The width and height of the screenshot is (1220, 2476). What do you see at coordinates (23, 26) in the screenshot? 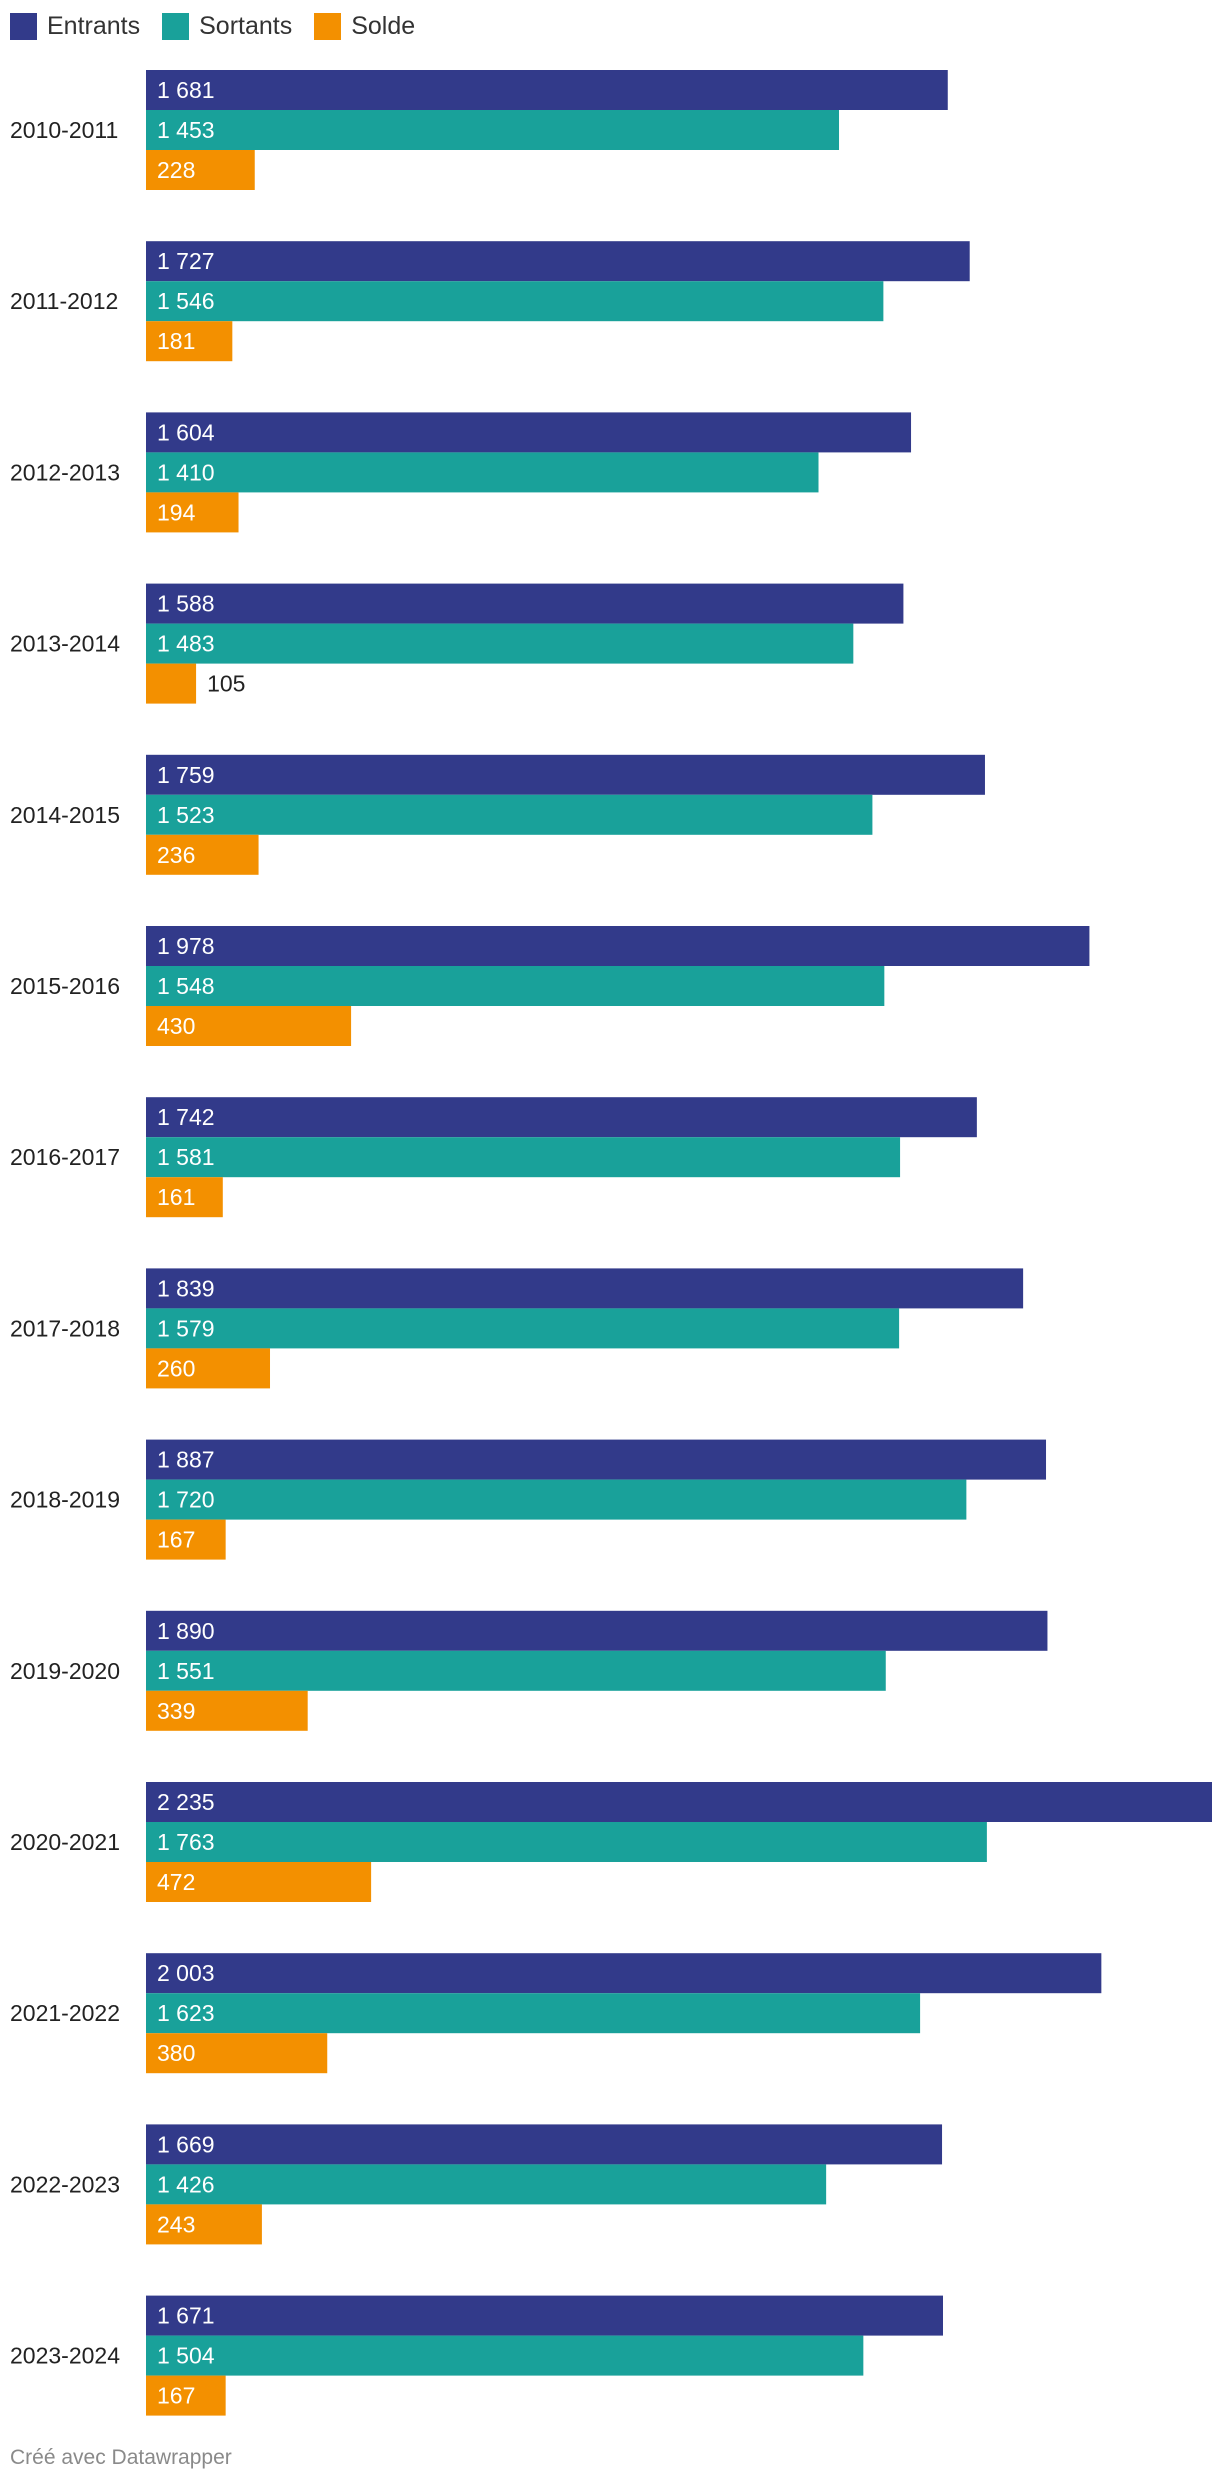
I see `legend-swatch-entrants` at bounding box center [23, 26].